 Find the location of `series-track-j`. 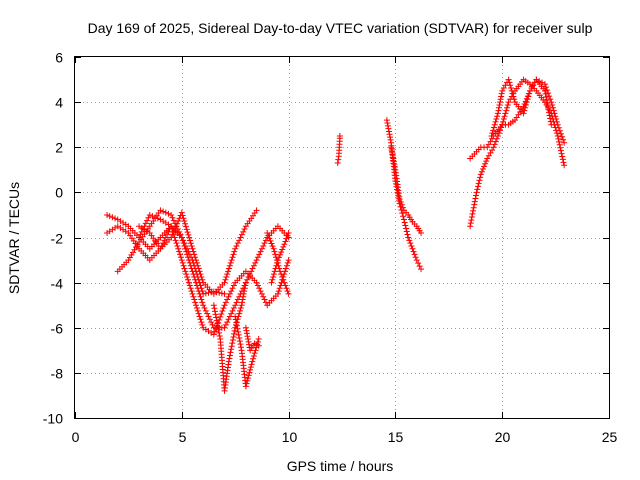

series-track-j is located at coordinates (521, 107).